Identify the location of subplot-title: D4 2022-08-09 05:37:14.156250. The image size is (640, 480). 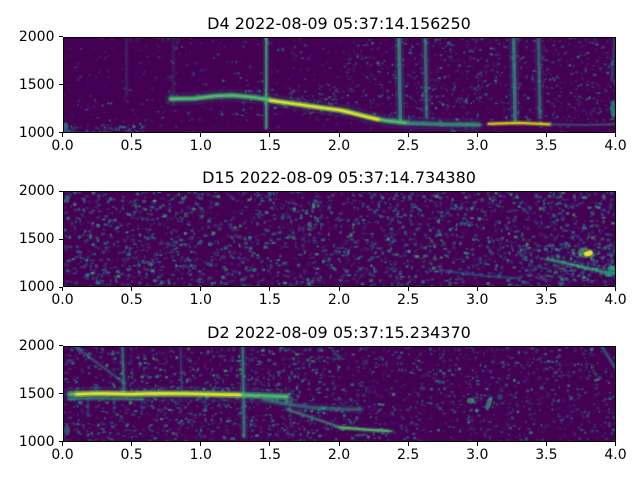
(339, 23).